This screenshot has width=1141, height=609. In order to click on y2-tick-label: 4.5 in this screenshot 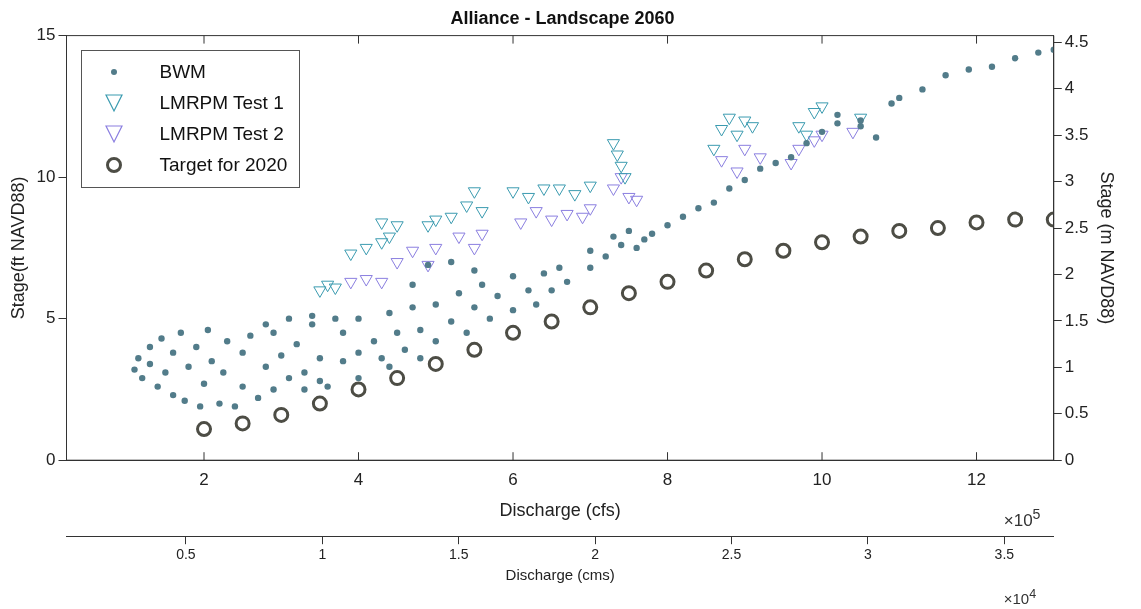, I will do `click(1076, 41)`.